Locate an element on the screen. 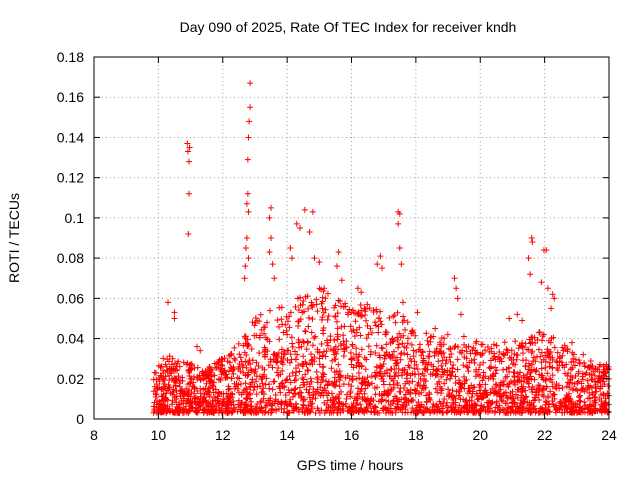  x-tick-label: 24 is located at coordinates (609, 435).